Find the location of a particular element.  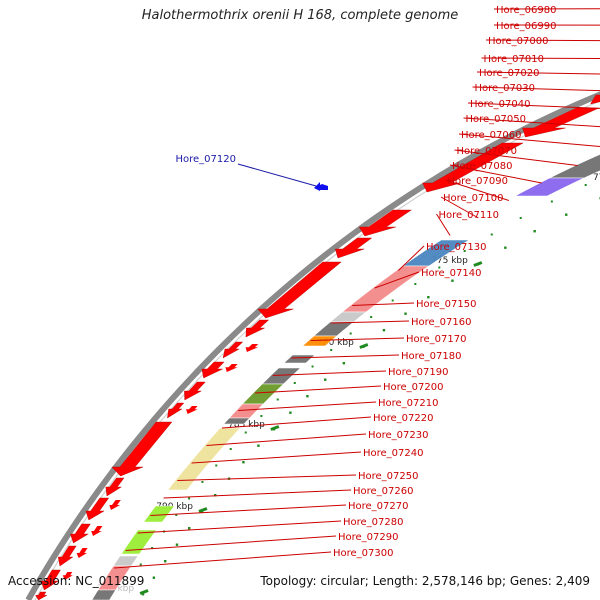

gene-label-hore-07060: Hore_07060 is located at coordinates (529, 139).